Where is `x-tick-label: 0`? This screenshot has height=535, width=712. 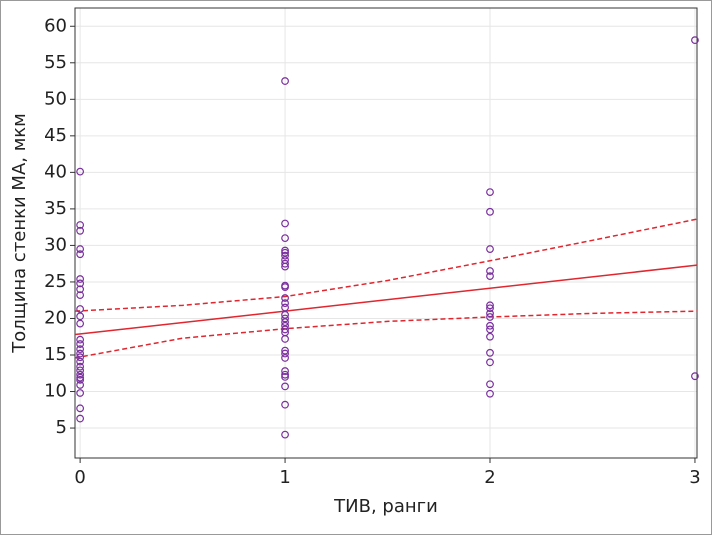
x-tick-label: 0 is located at coordinates (79, 477).